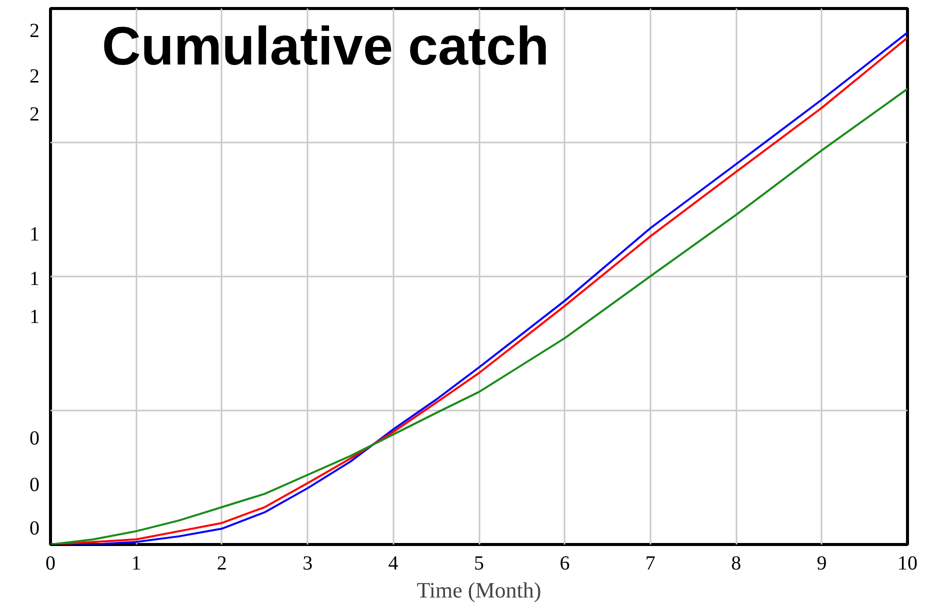  Describe the element at coordinates (565, 563) in the screenshot. I see `x-tick-label: 6` at that location.